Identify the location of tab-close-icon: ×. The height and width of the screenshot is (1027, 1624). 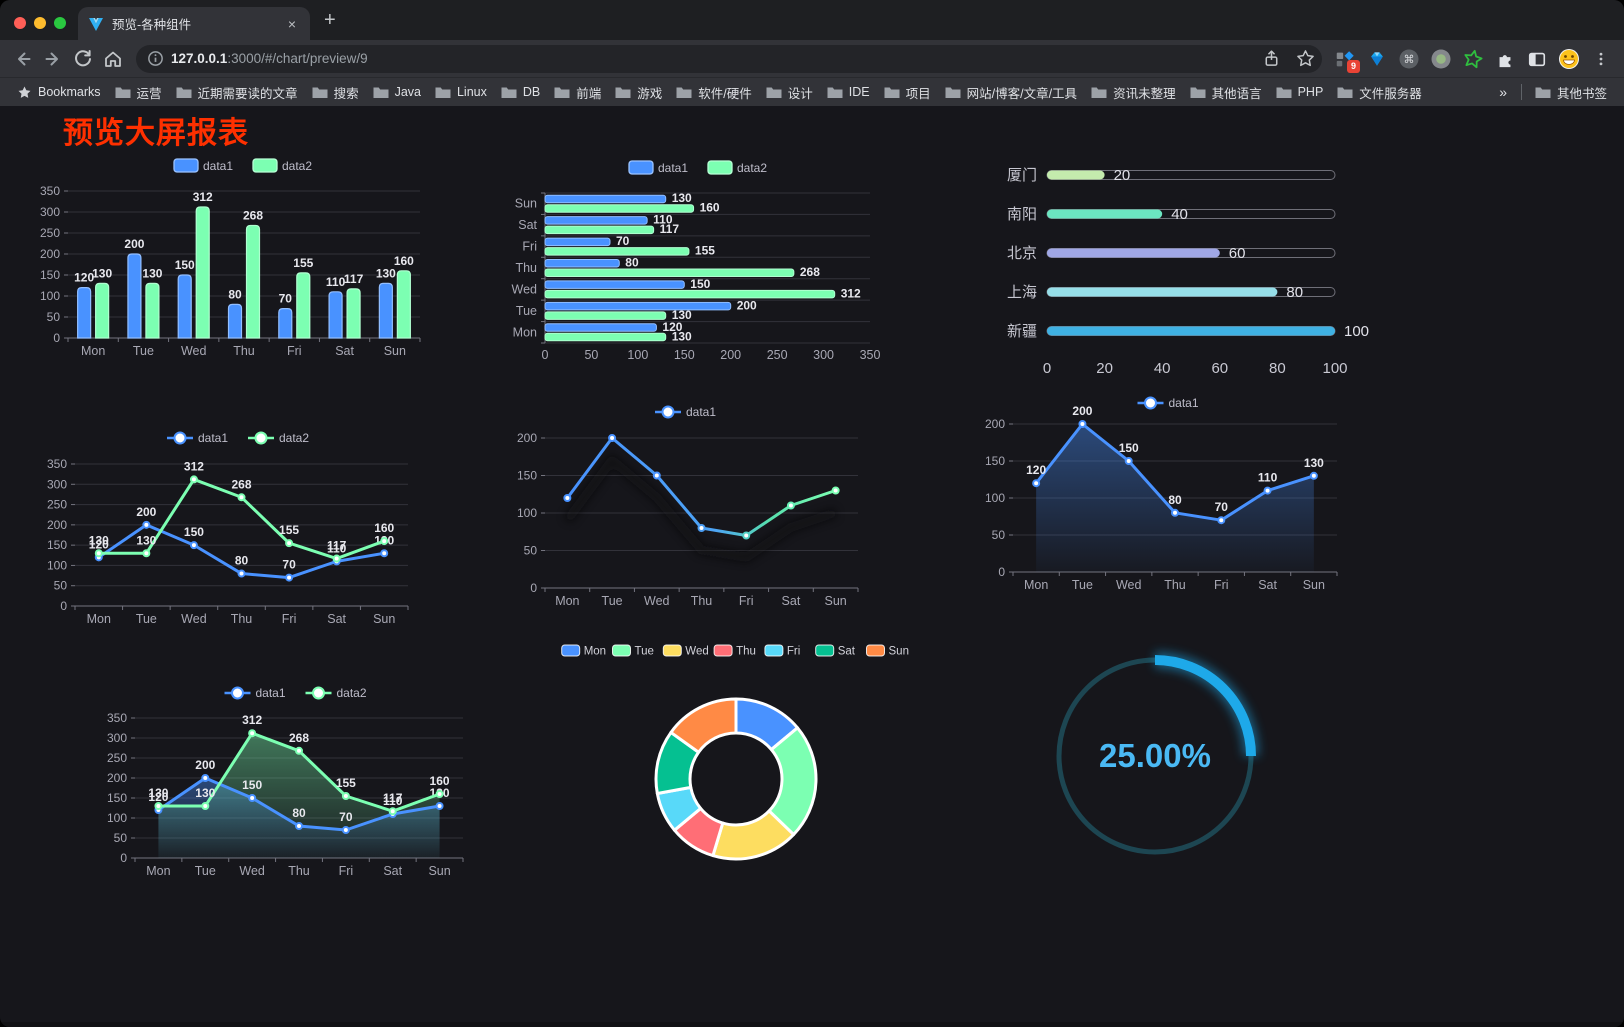
(291, 23).